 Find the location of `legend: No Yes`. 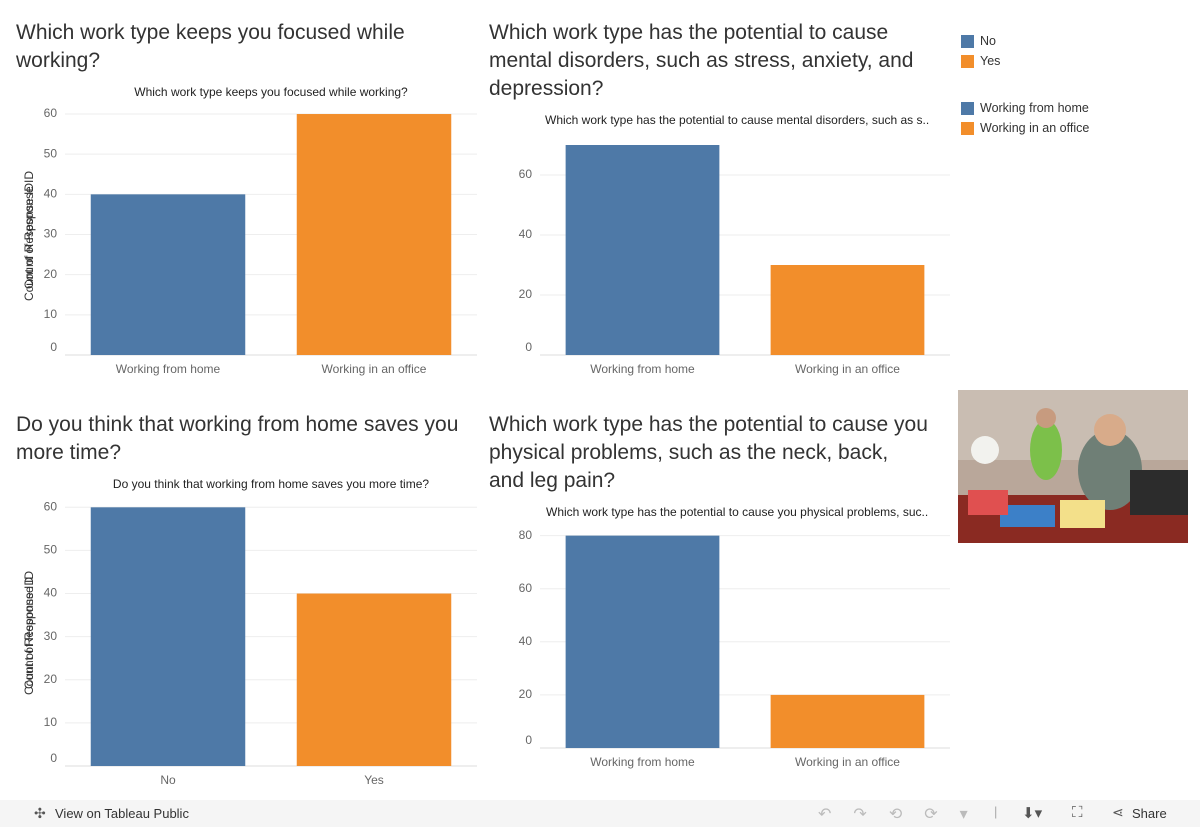

legend: No Yes is located at coordinates (980, 51).